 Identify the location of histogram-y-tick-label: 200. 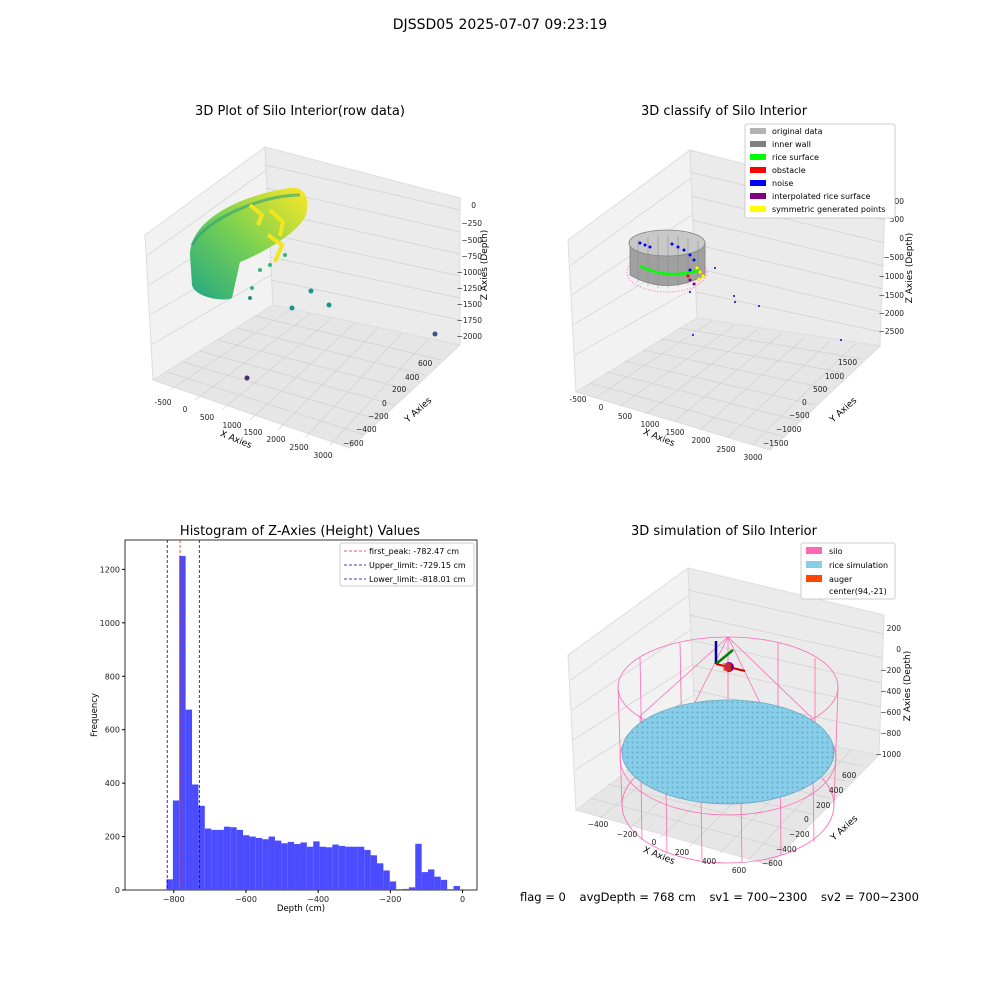
(112, 837).